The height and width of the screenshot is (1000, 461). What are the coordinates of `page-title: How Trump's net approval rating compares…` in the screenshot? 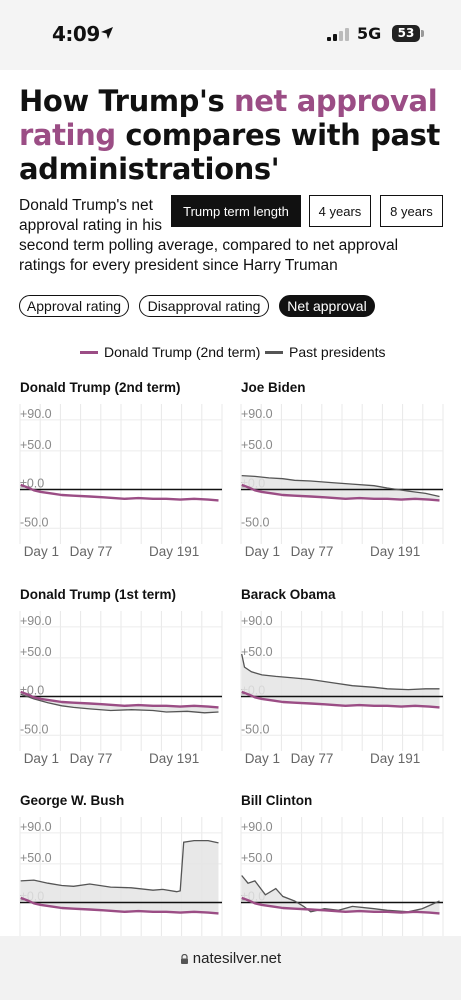 It's located at (231, 135).